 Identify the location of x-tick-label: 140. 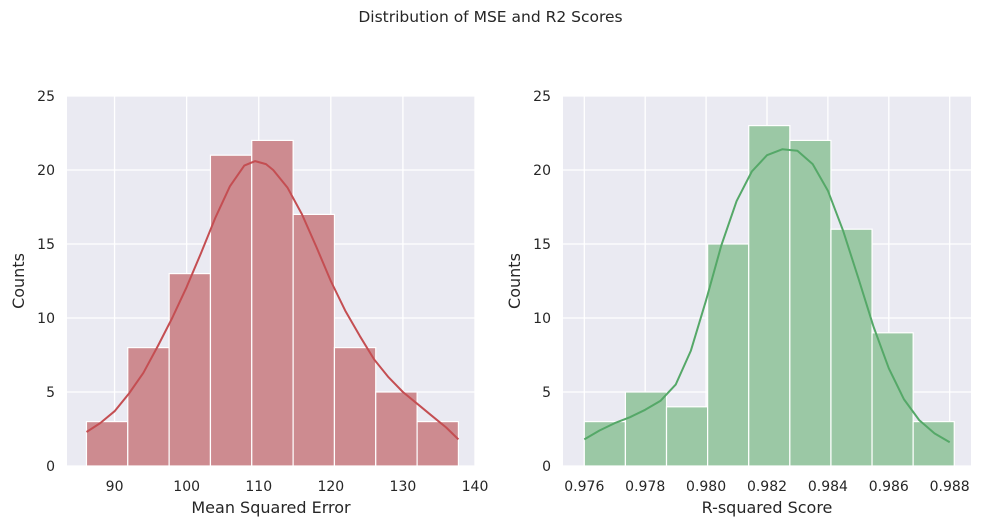
(475, 487).